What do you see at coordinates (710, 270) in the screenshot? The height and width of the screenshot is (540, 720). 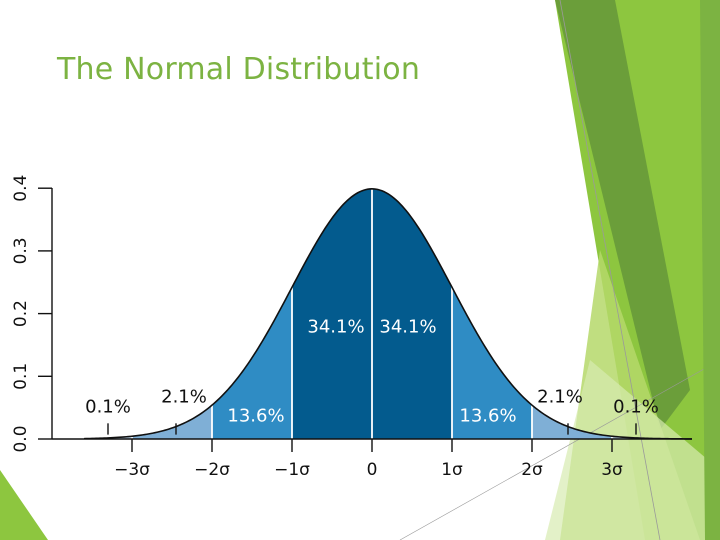 I see `right-edge-strip` at bounding box center [710, 270].